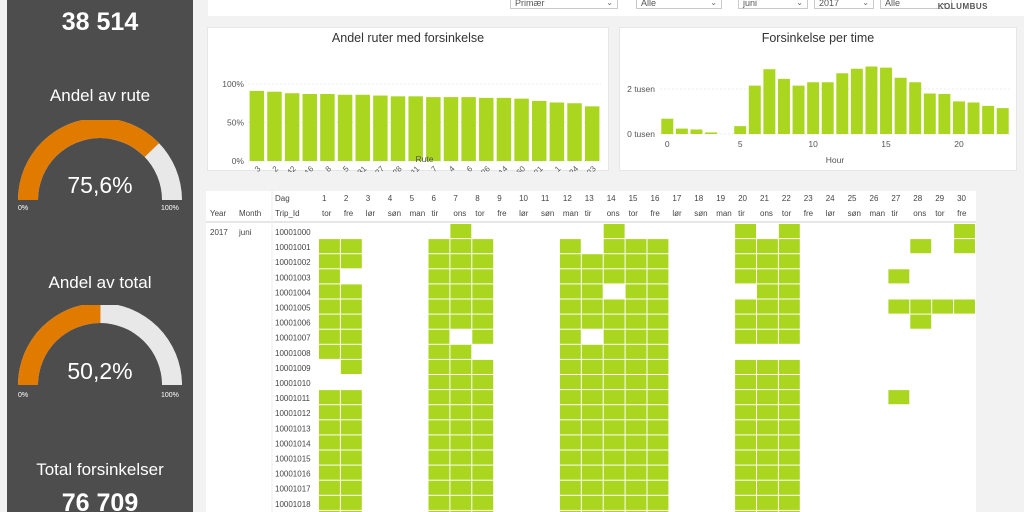  What do you see at coordinates (362, 127) in the screenshot?
I see `route-bar-X31` at bounding box center [362, 127].